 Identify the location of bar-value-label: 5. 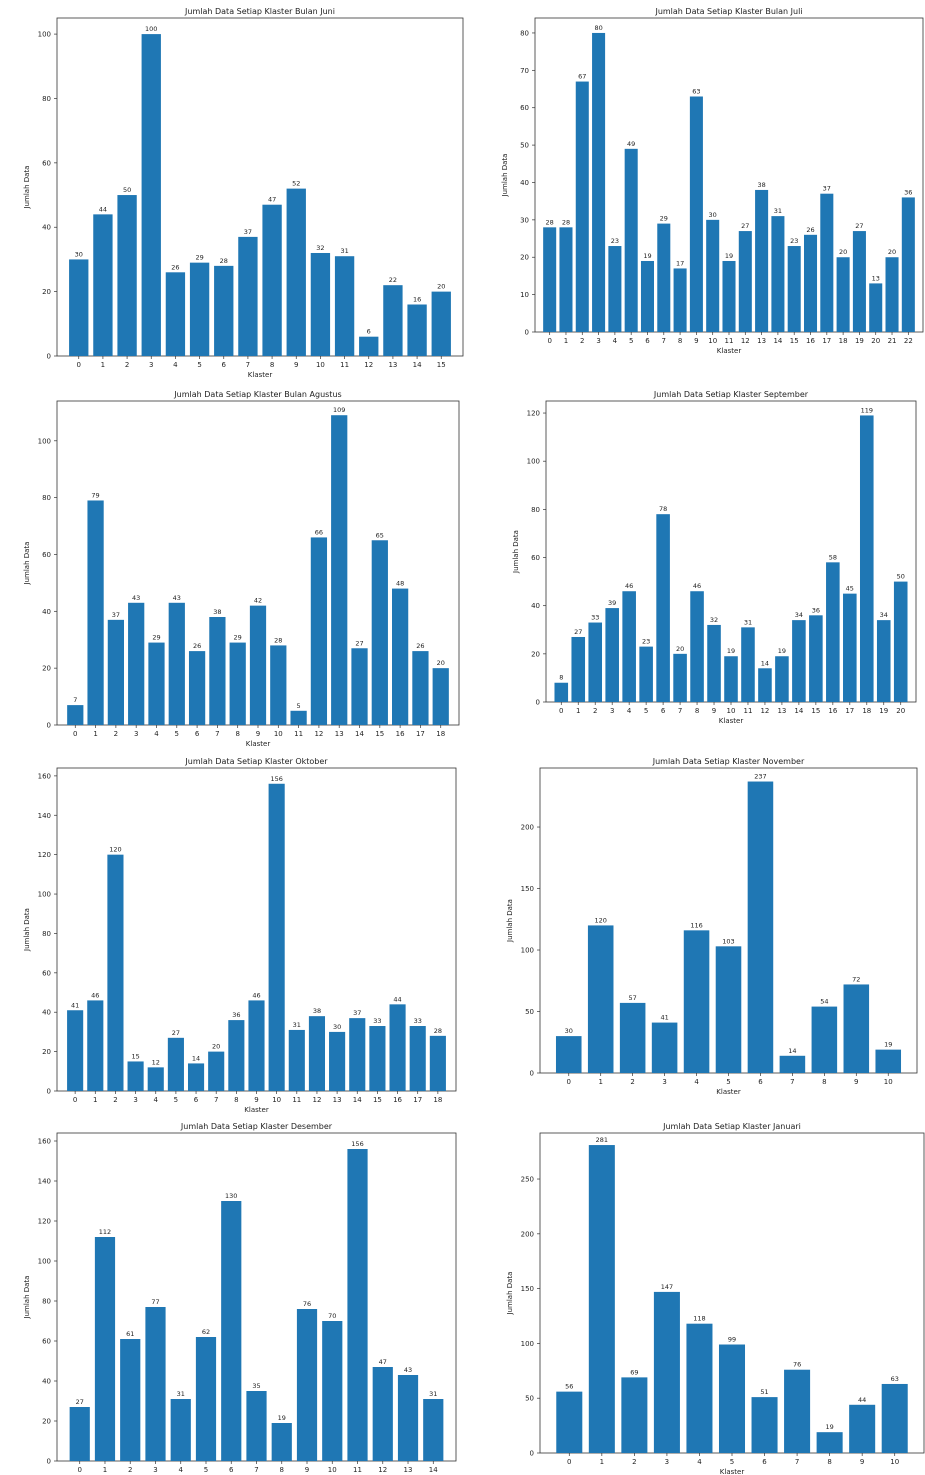
(299, 706).